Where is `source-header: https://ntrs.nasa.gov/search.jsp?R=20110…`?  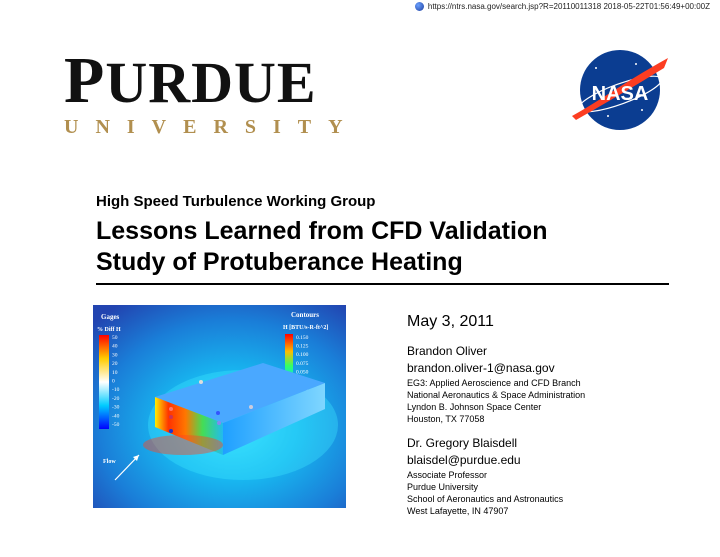 source-header: https://ntrs.nasa.gov/search.jsp?R=20110… is located at coordinates (562, 6).